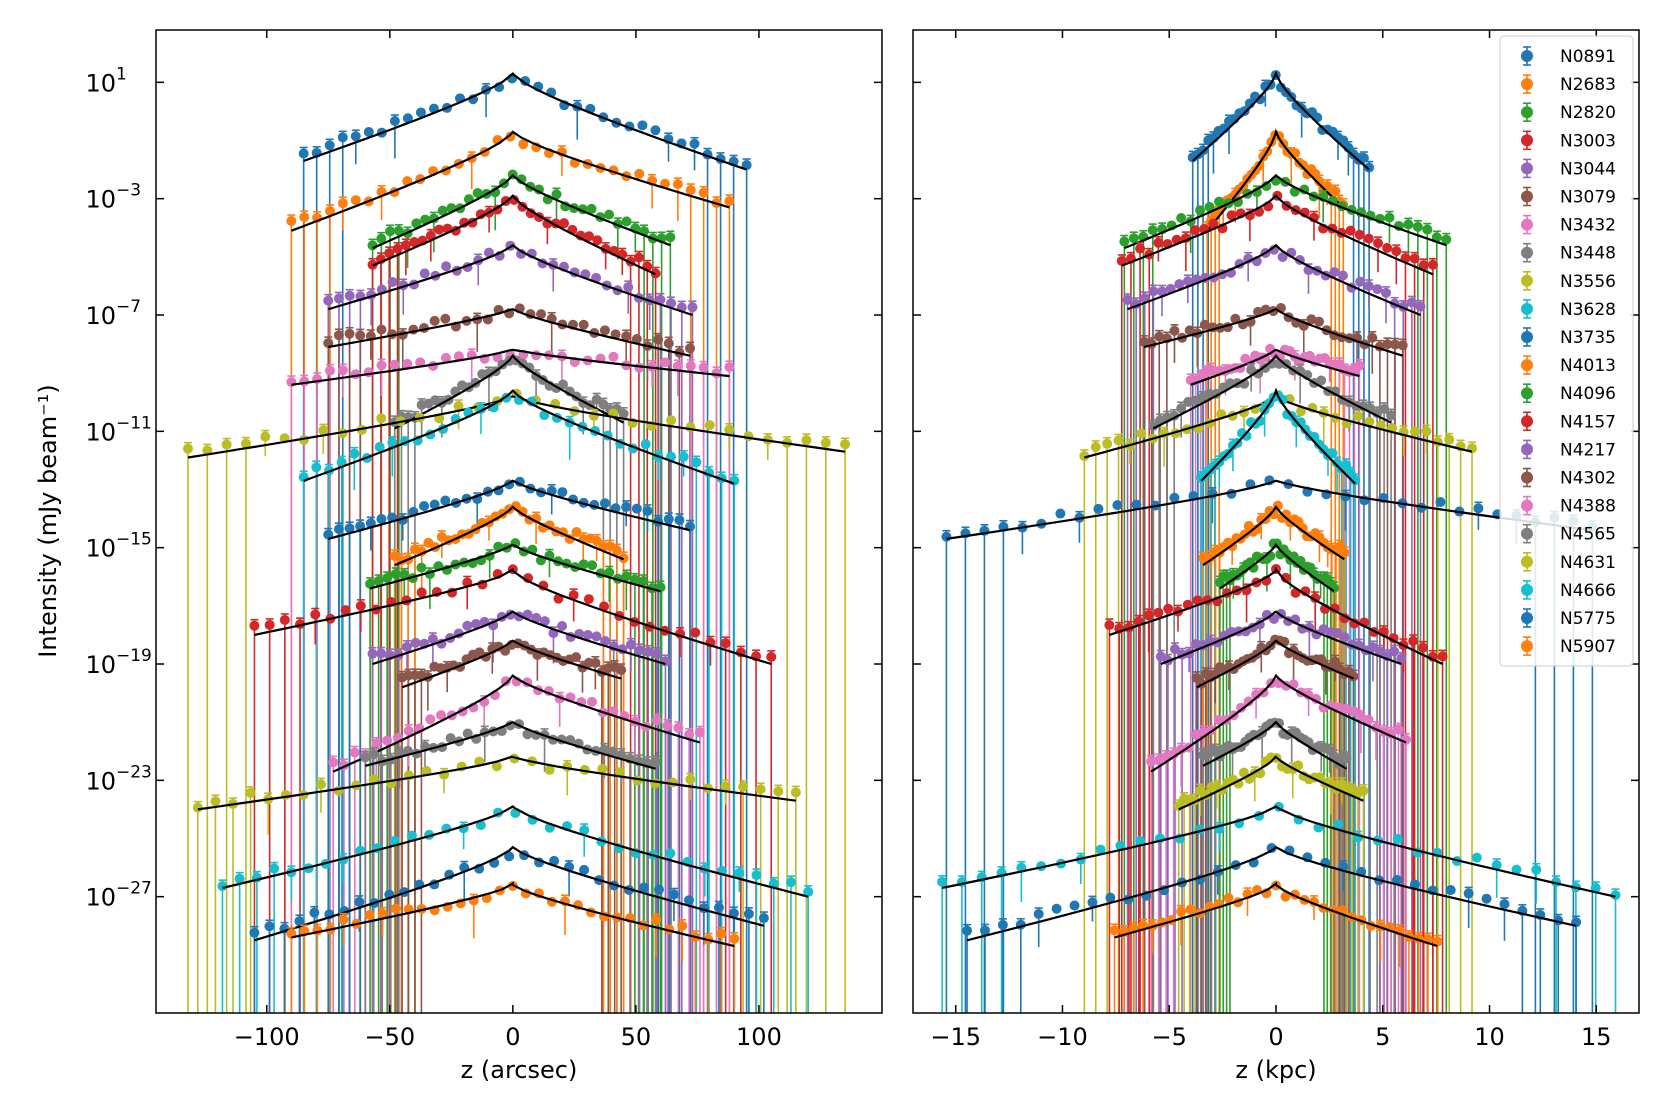 The height and width of the screenshot is (1107, 1661). What do you see at coordinates (1062, 1037) in the screenshot?
I see `x-tick-label: −10` at bounding box center [1062, 1037].